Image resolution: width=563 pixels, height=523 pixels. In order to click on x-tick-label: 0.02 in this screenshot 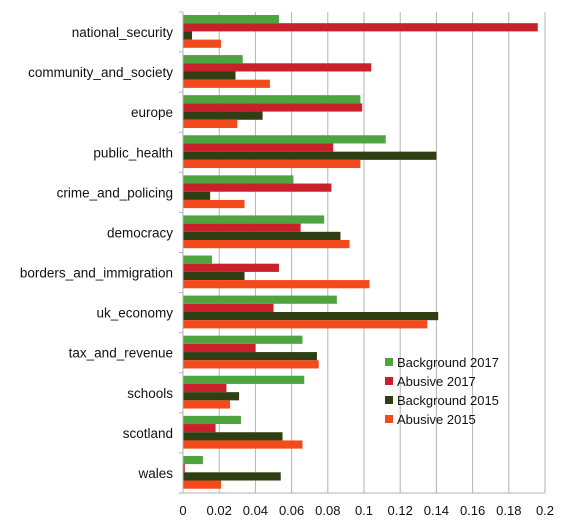, I will do `click(219, 510)`.